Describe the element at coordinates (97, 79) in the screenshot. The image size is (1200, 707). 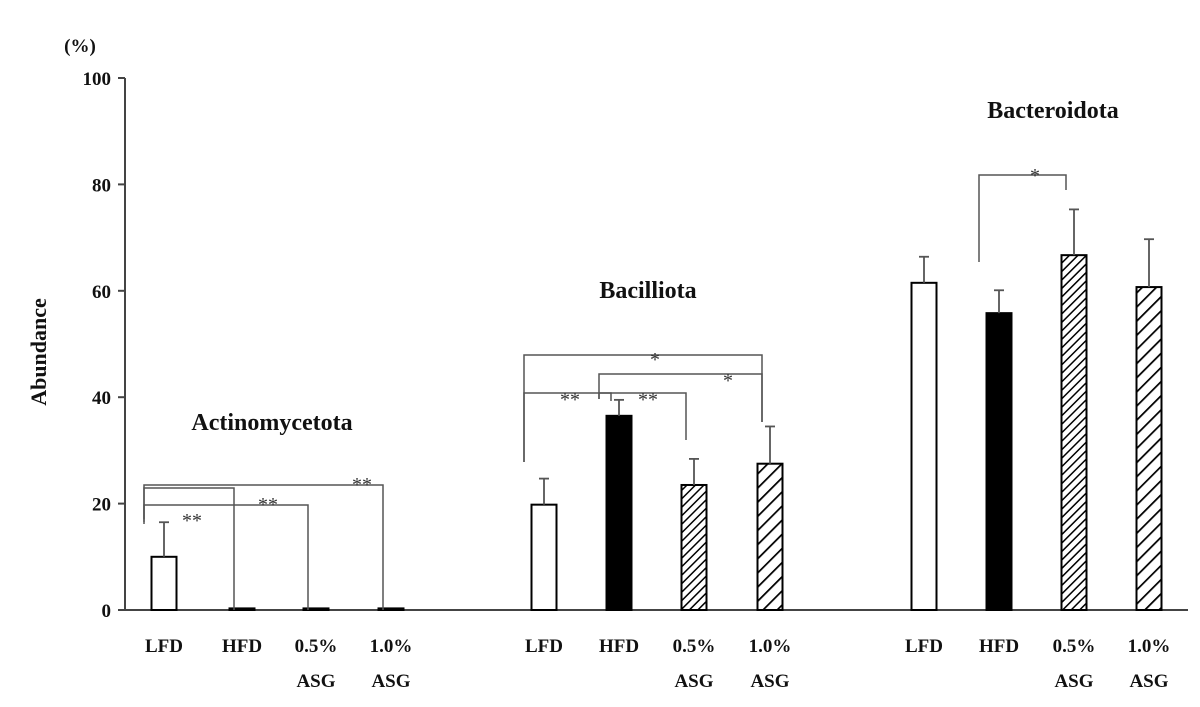
I see `y-tick-label: 100` at that location.